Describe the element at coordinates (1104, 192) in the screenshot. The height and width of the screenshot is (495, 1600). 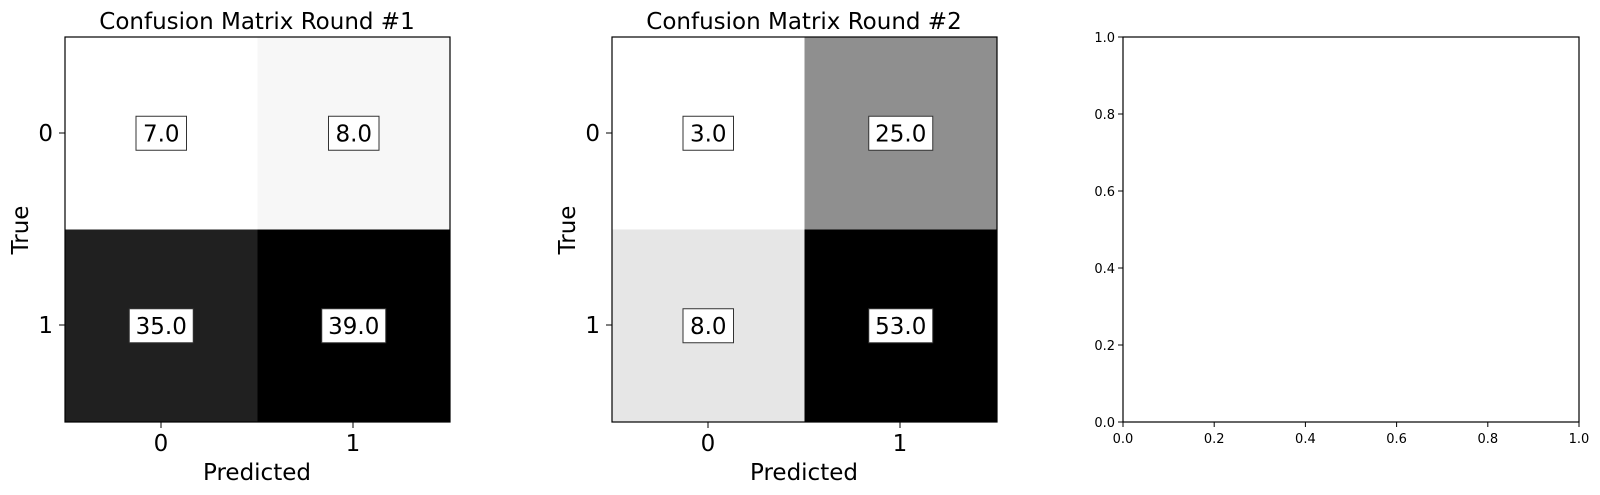
I see `y-tick-label: 0.6` at that location.